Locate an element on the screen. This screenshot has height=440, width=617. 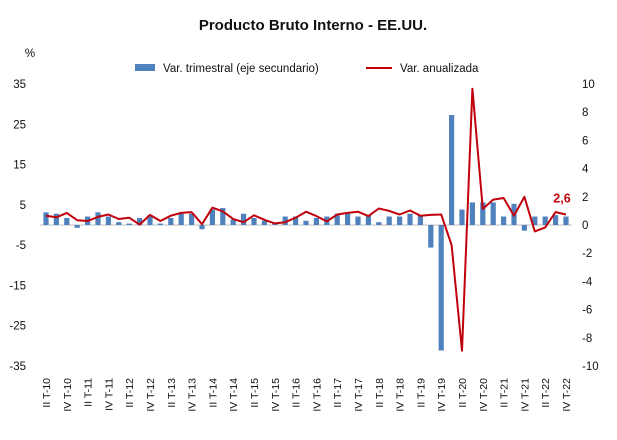
y-right-tick-label: -8 is located at coordinates (587, 339).